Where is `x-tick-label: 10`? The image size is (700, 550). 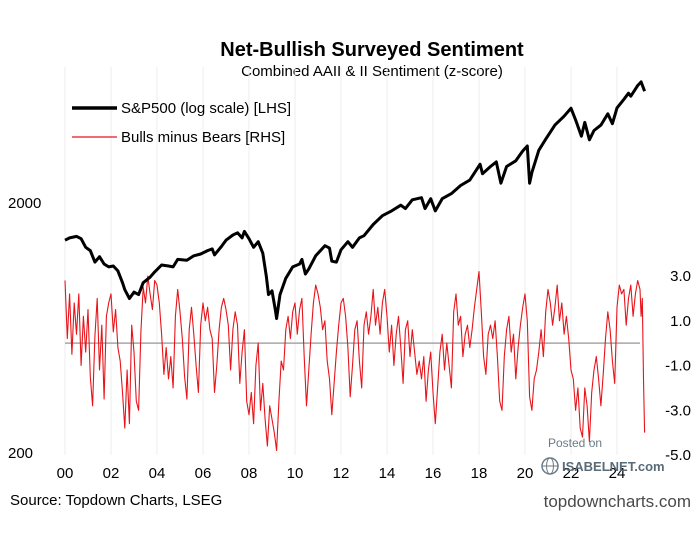
x-tick-label: 10 is located at coordinates (295, 473).